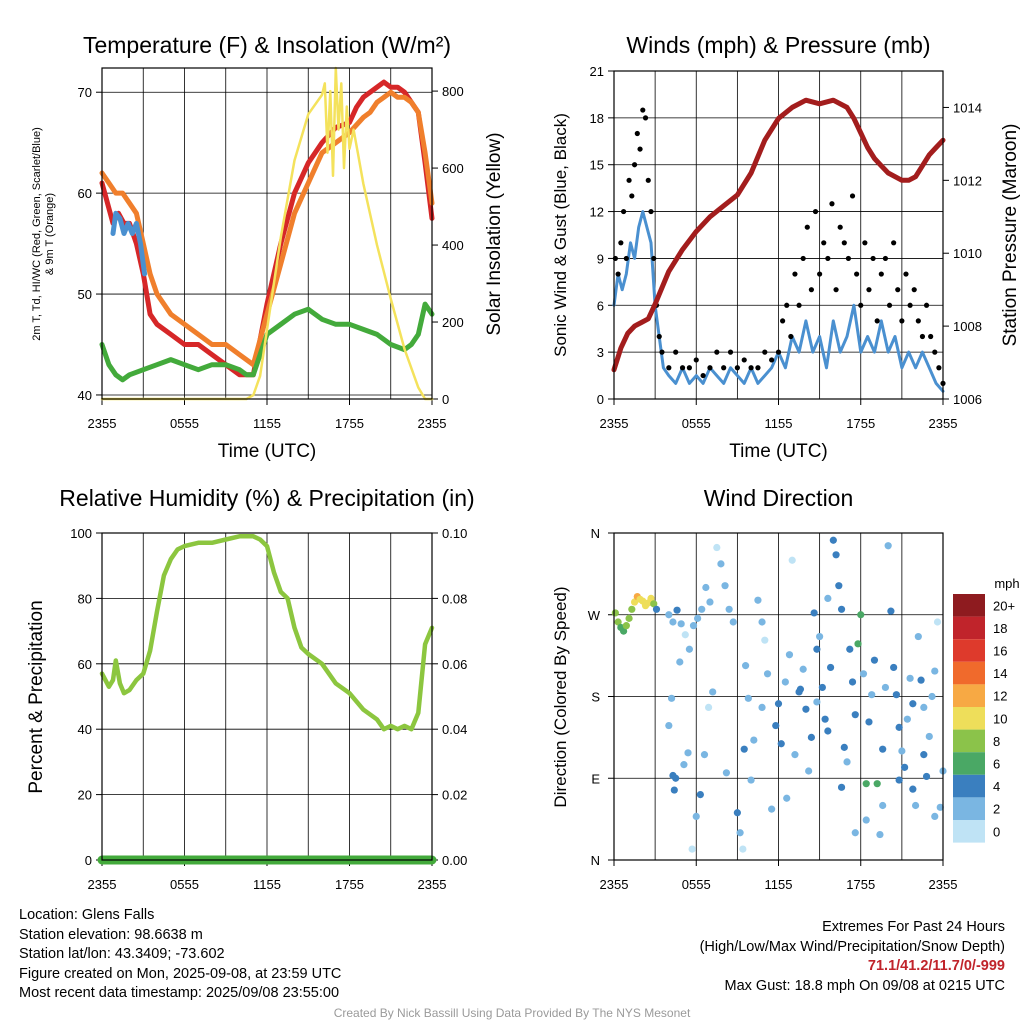  I want to click on latlon-text: Station lat/lon: 43.3409; -73.602, so click(122, 954).